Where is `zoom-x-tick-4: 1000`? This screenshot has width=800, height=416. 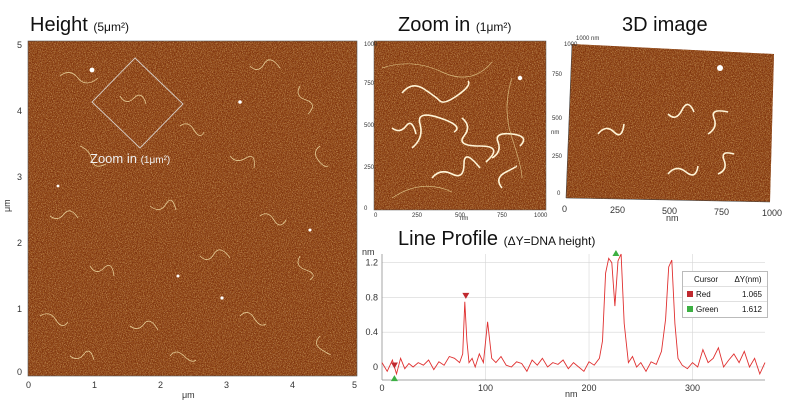 zoom-x-tick-4: 1000 is located at coordinates (541, 216).